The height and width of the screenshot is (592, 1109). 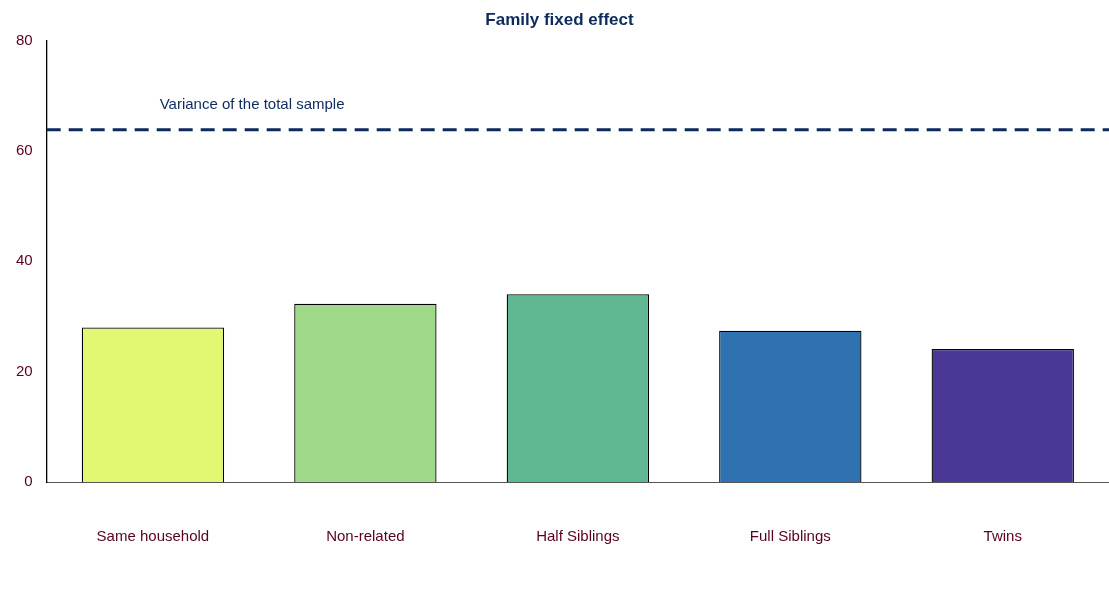 What do you see at coordinates (252, 104) in the screenshot?
I see `ref-line-label: Variance of the total sample` at bounding box center [252, 104].